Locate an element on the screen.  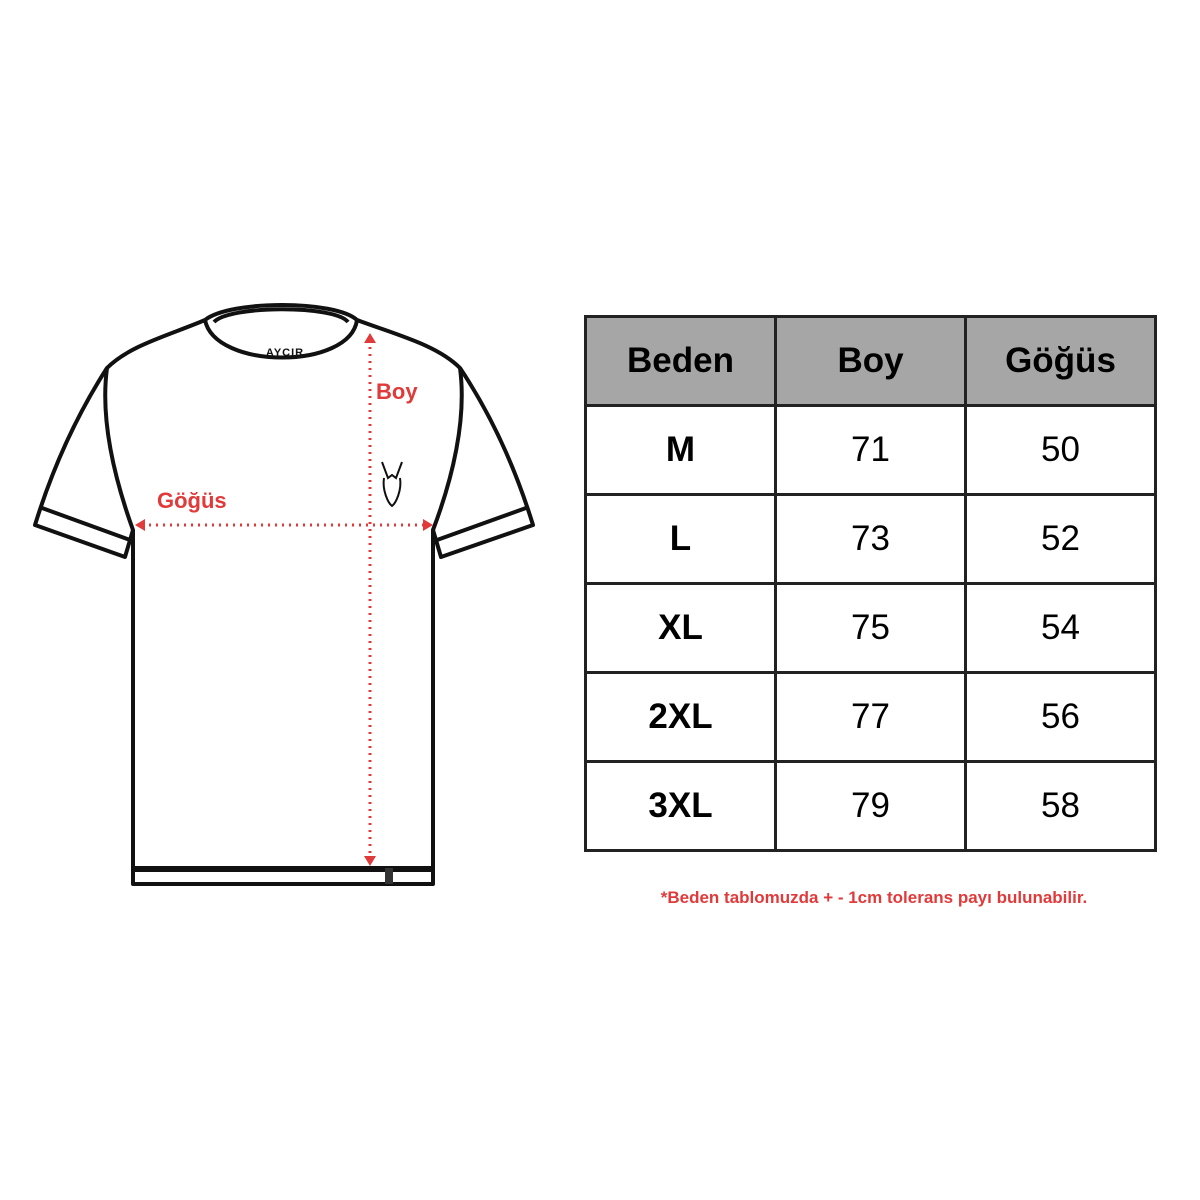
size-row: 2XL 77 56 is located at coordinates (870, 717).